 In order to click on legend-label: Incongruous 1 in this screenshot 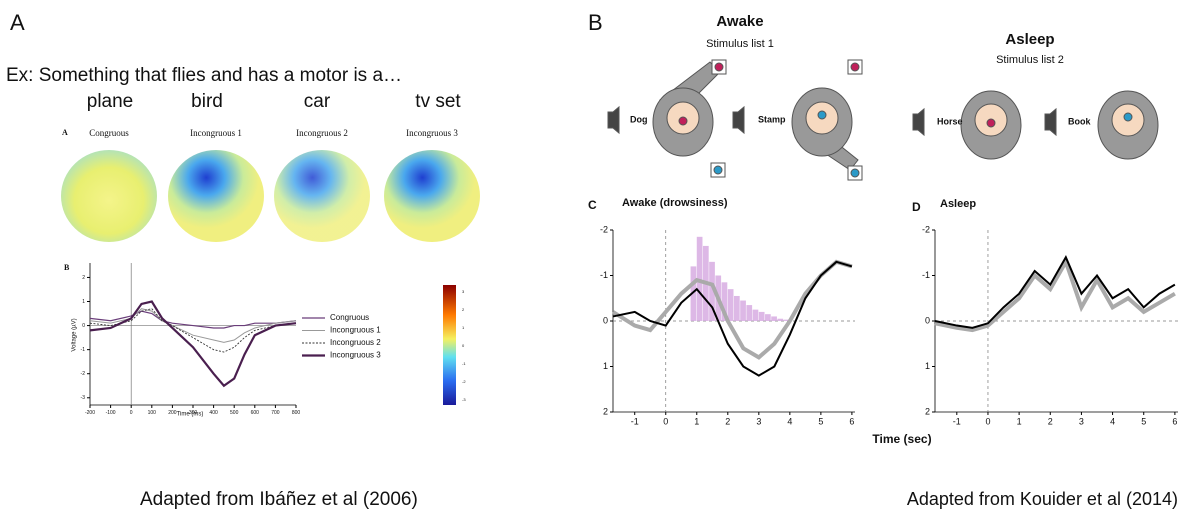, I will do `click(355, 330)`.